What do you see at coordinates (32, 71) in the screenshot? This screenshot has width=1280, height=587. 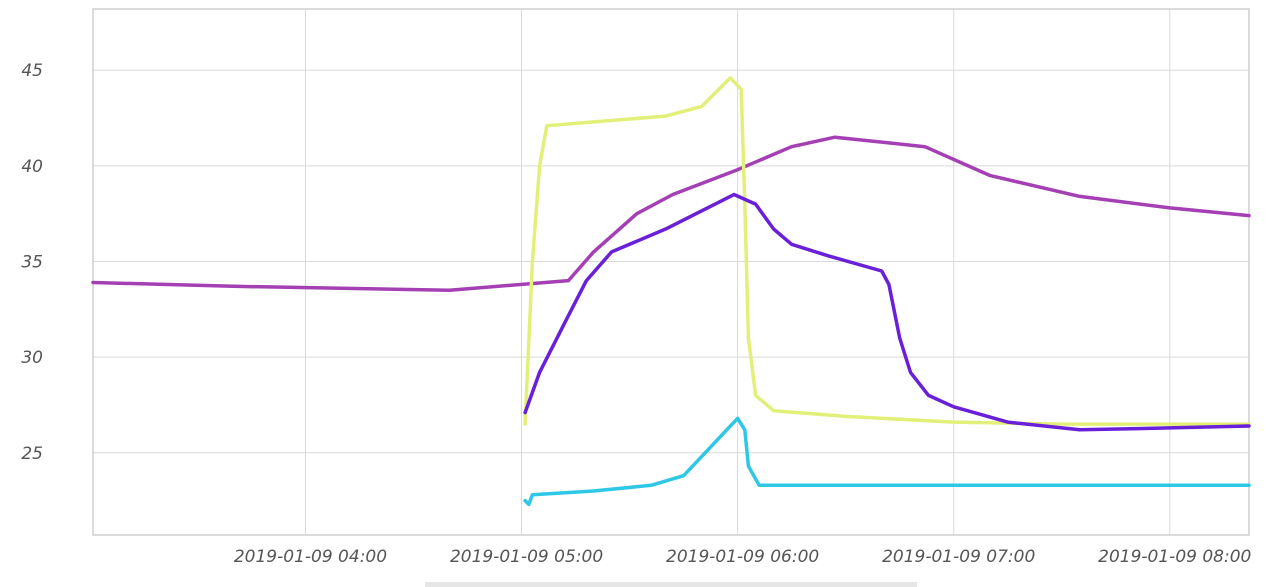 I see `y-tick-label: 45` at bounding box center [32, 71].